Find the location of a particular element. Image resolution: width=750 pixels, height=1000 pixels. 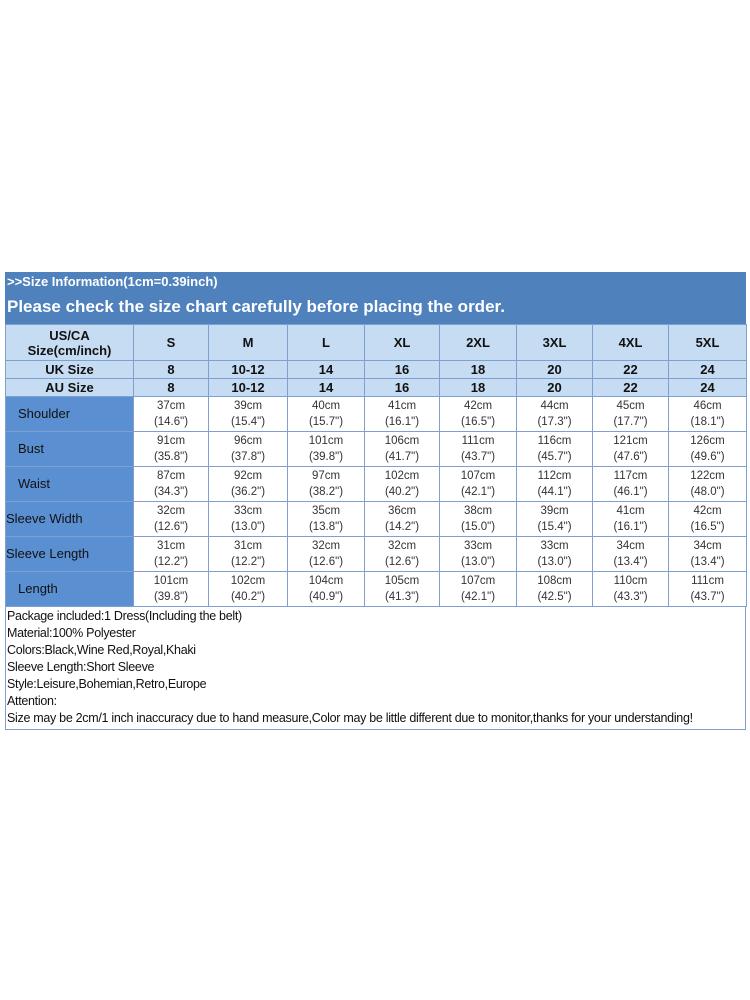

size-header: XL is located at coordinates (402, 342).